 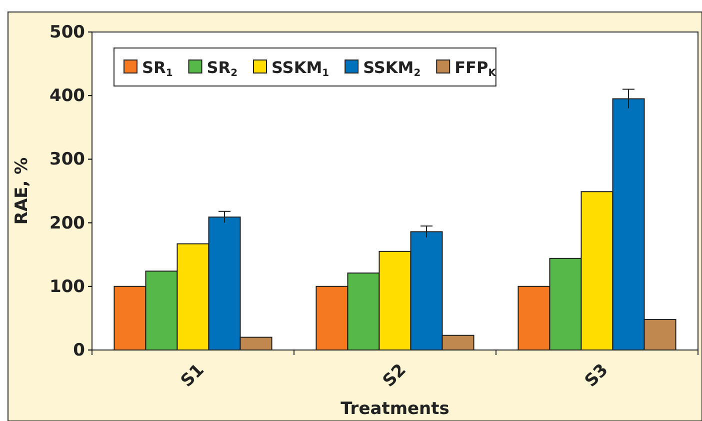 I want to click on y-tick-label: 100, so click(x=68, y=286).